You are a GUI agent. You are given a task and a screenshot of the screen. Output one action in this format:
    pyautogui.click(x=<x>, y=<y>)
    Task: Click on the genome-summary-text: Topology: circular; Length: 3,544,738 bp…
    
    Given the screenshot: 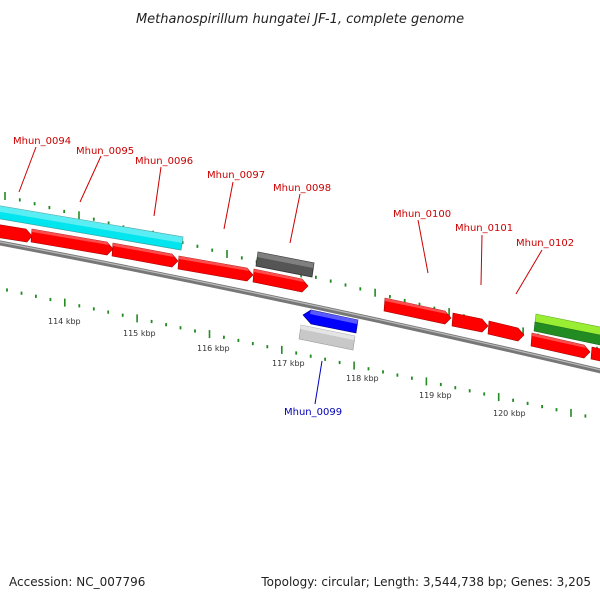 What is the action you would take?
    pyautogui.click(x=425, y=582)
    